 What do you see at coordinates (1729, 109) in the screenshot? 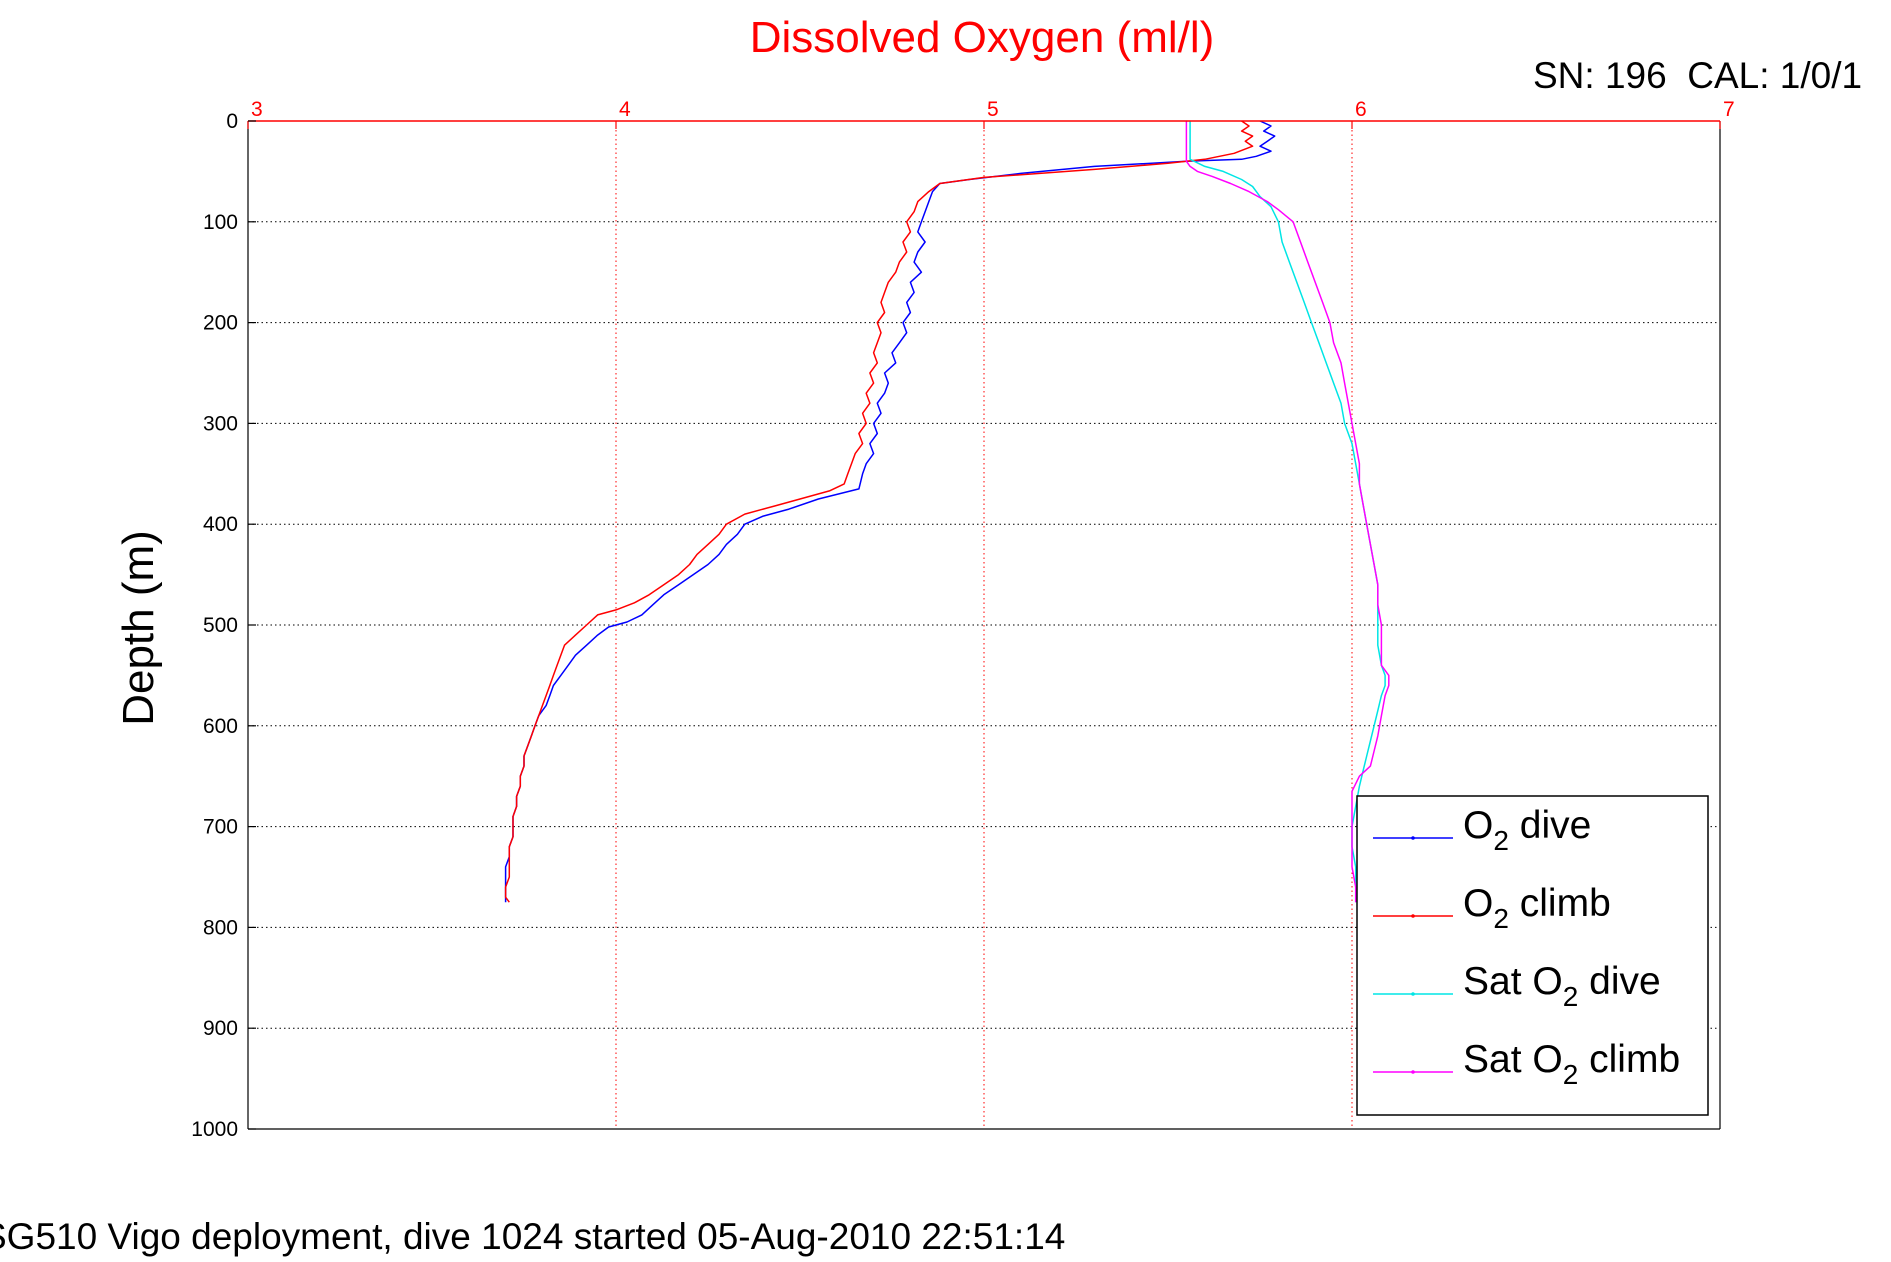
I see `x-tick-label: 7` at bounding box center [1729, 109].